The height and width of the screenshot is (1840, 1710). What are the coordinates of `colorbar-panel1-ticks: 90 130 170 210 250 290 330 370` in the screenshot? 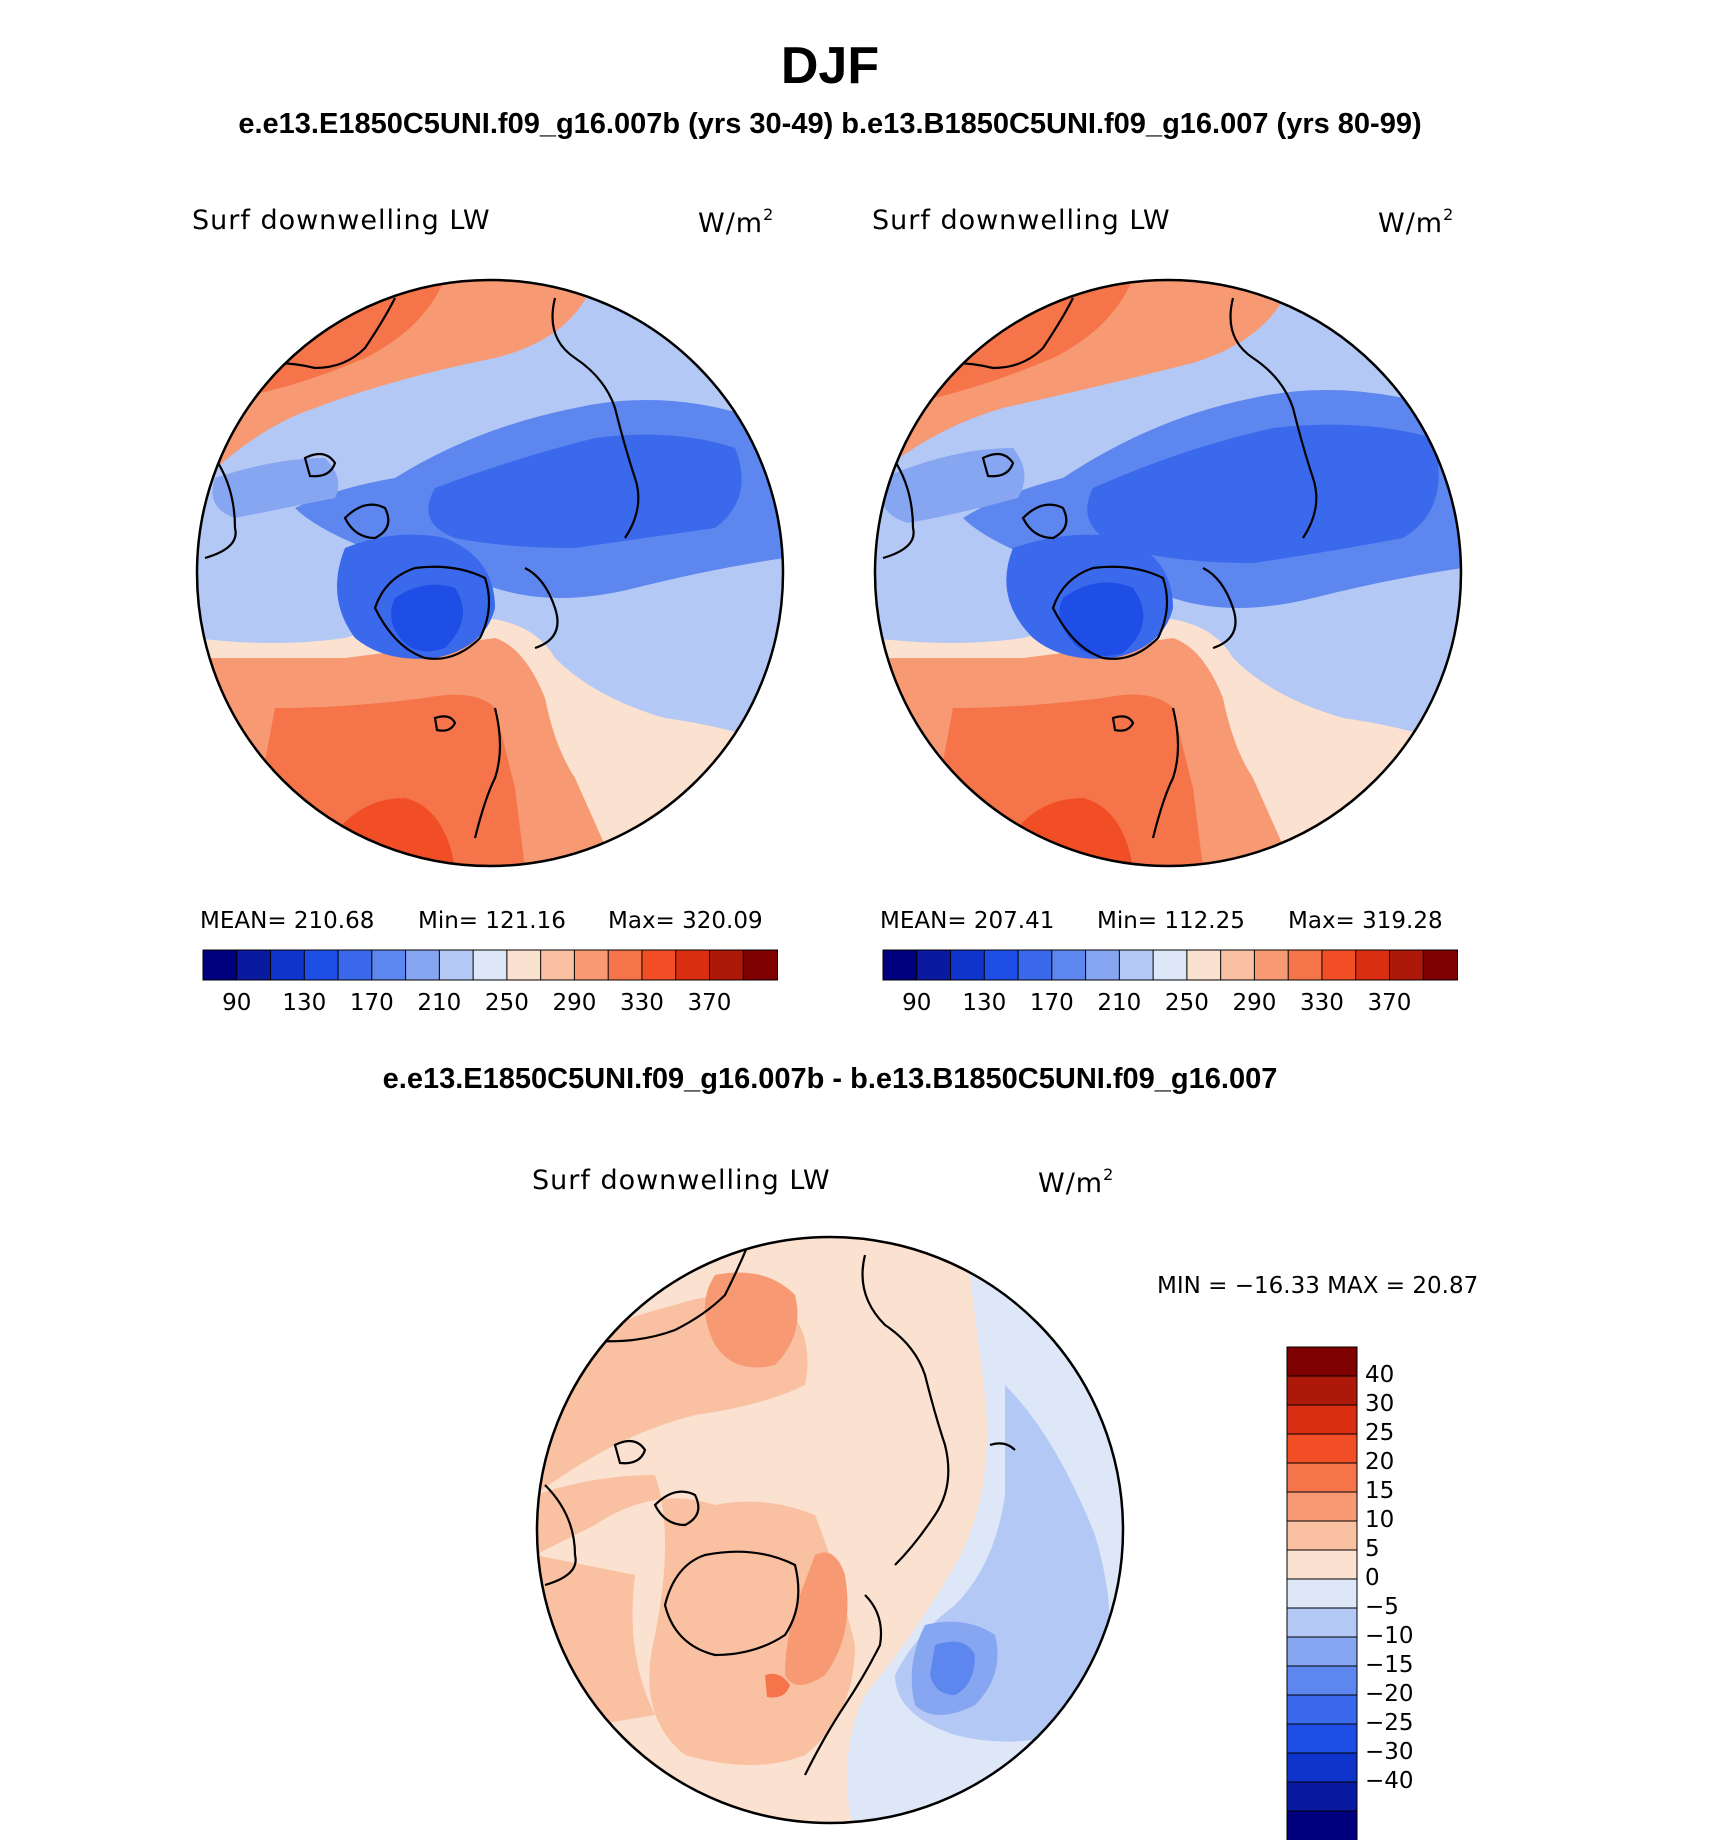 It's located at (490, 1005).